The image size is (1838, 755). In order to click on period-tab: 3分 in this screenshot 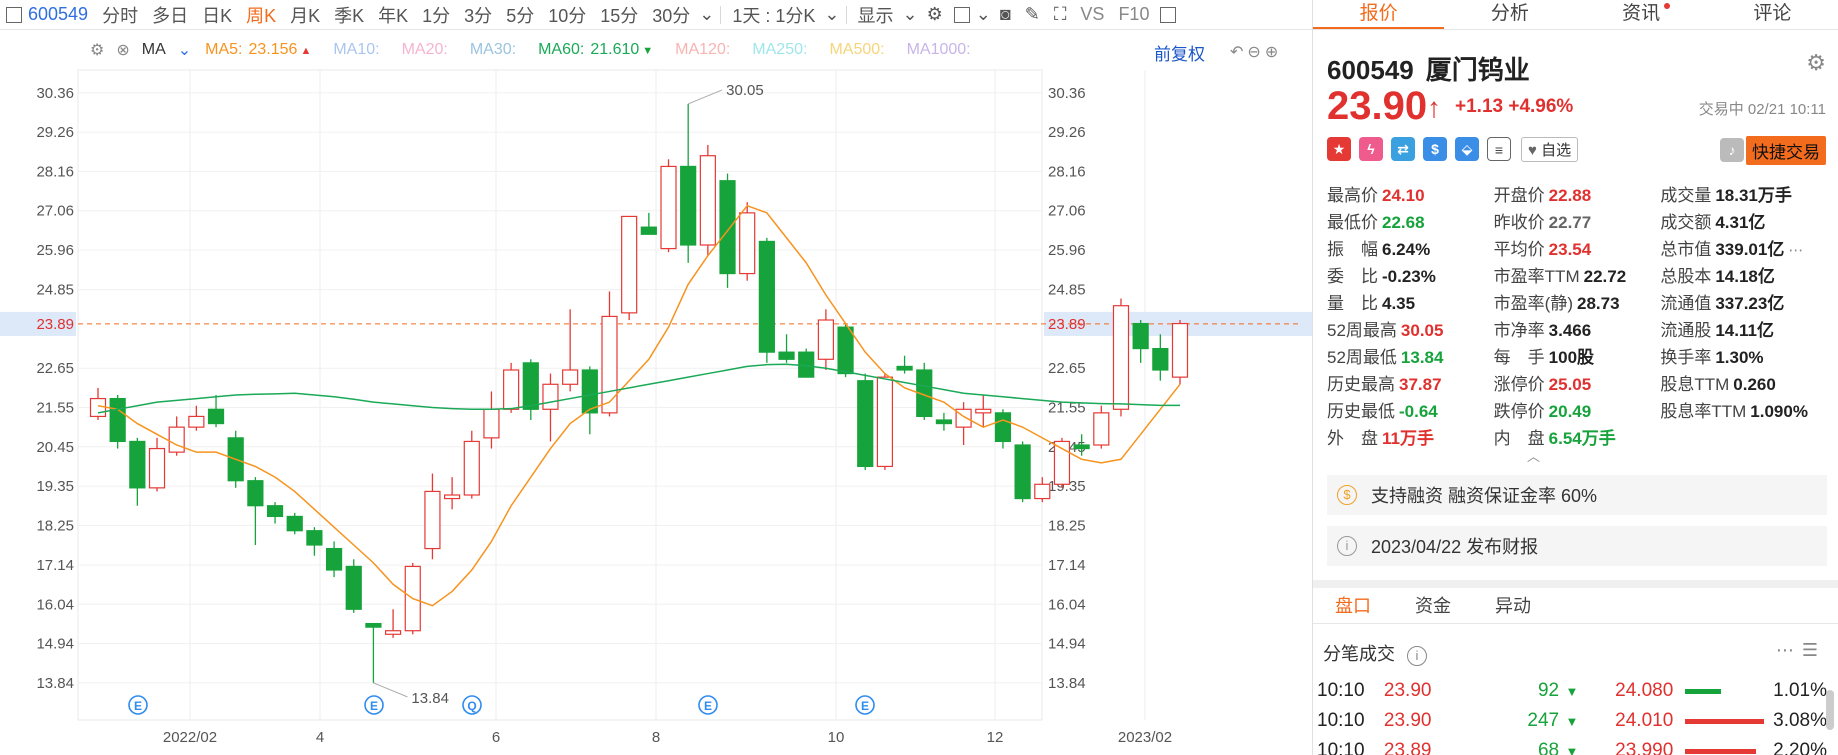, I will do `click(478, 15)`.